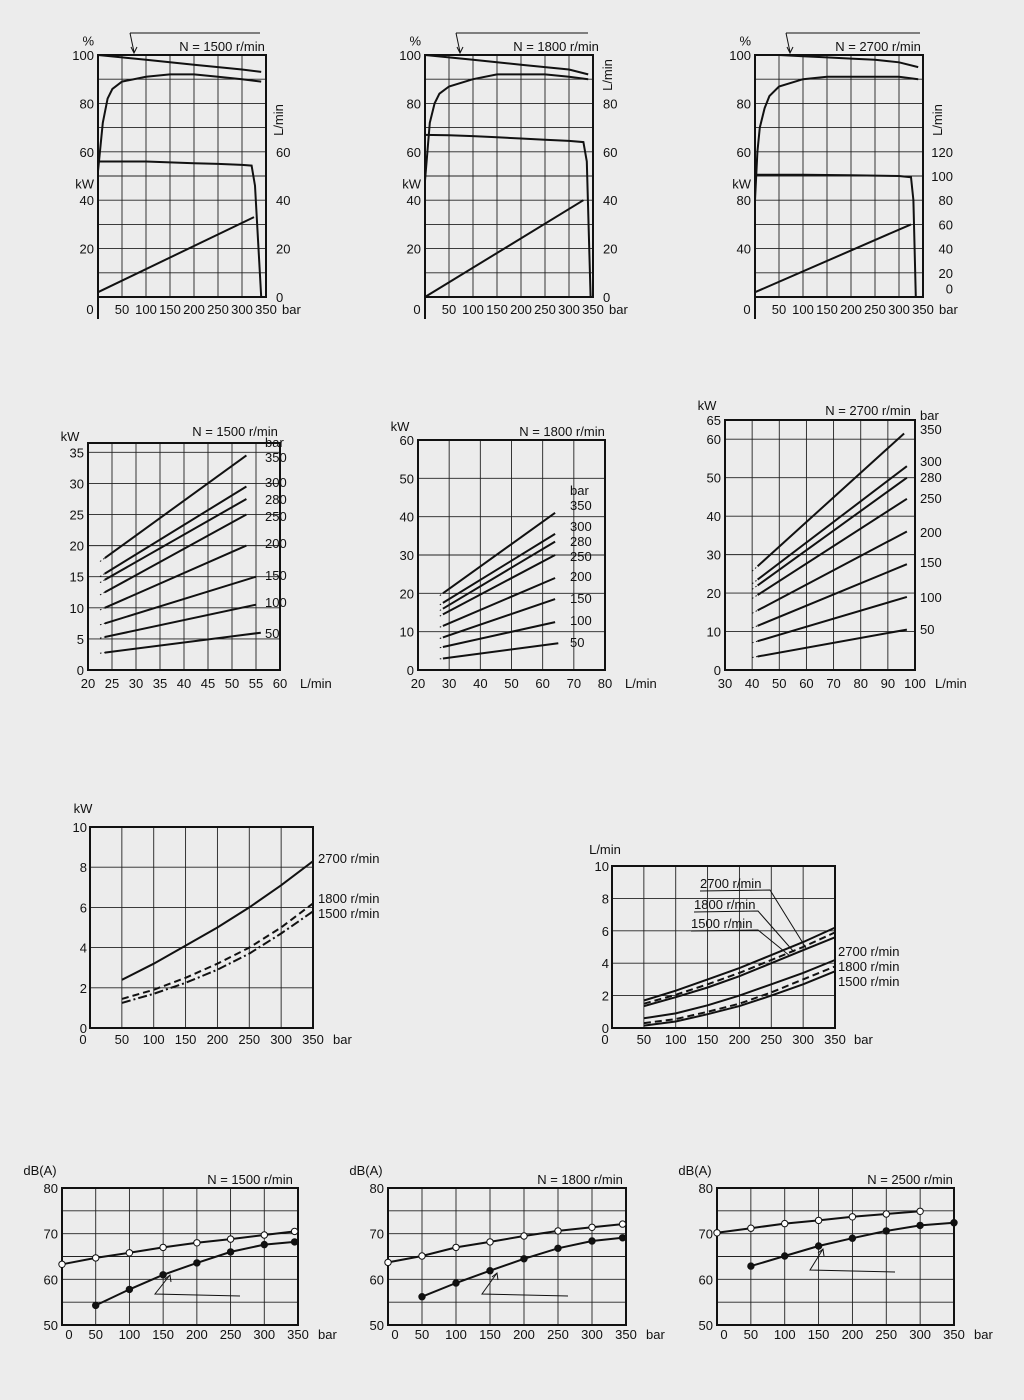  What do you see at coordinates (160, 683) in the screenshot?
I see `x-tick-label: 35` at bounding box center [160, 683].